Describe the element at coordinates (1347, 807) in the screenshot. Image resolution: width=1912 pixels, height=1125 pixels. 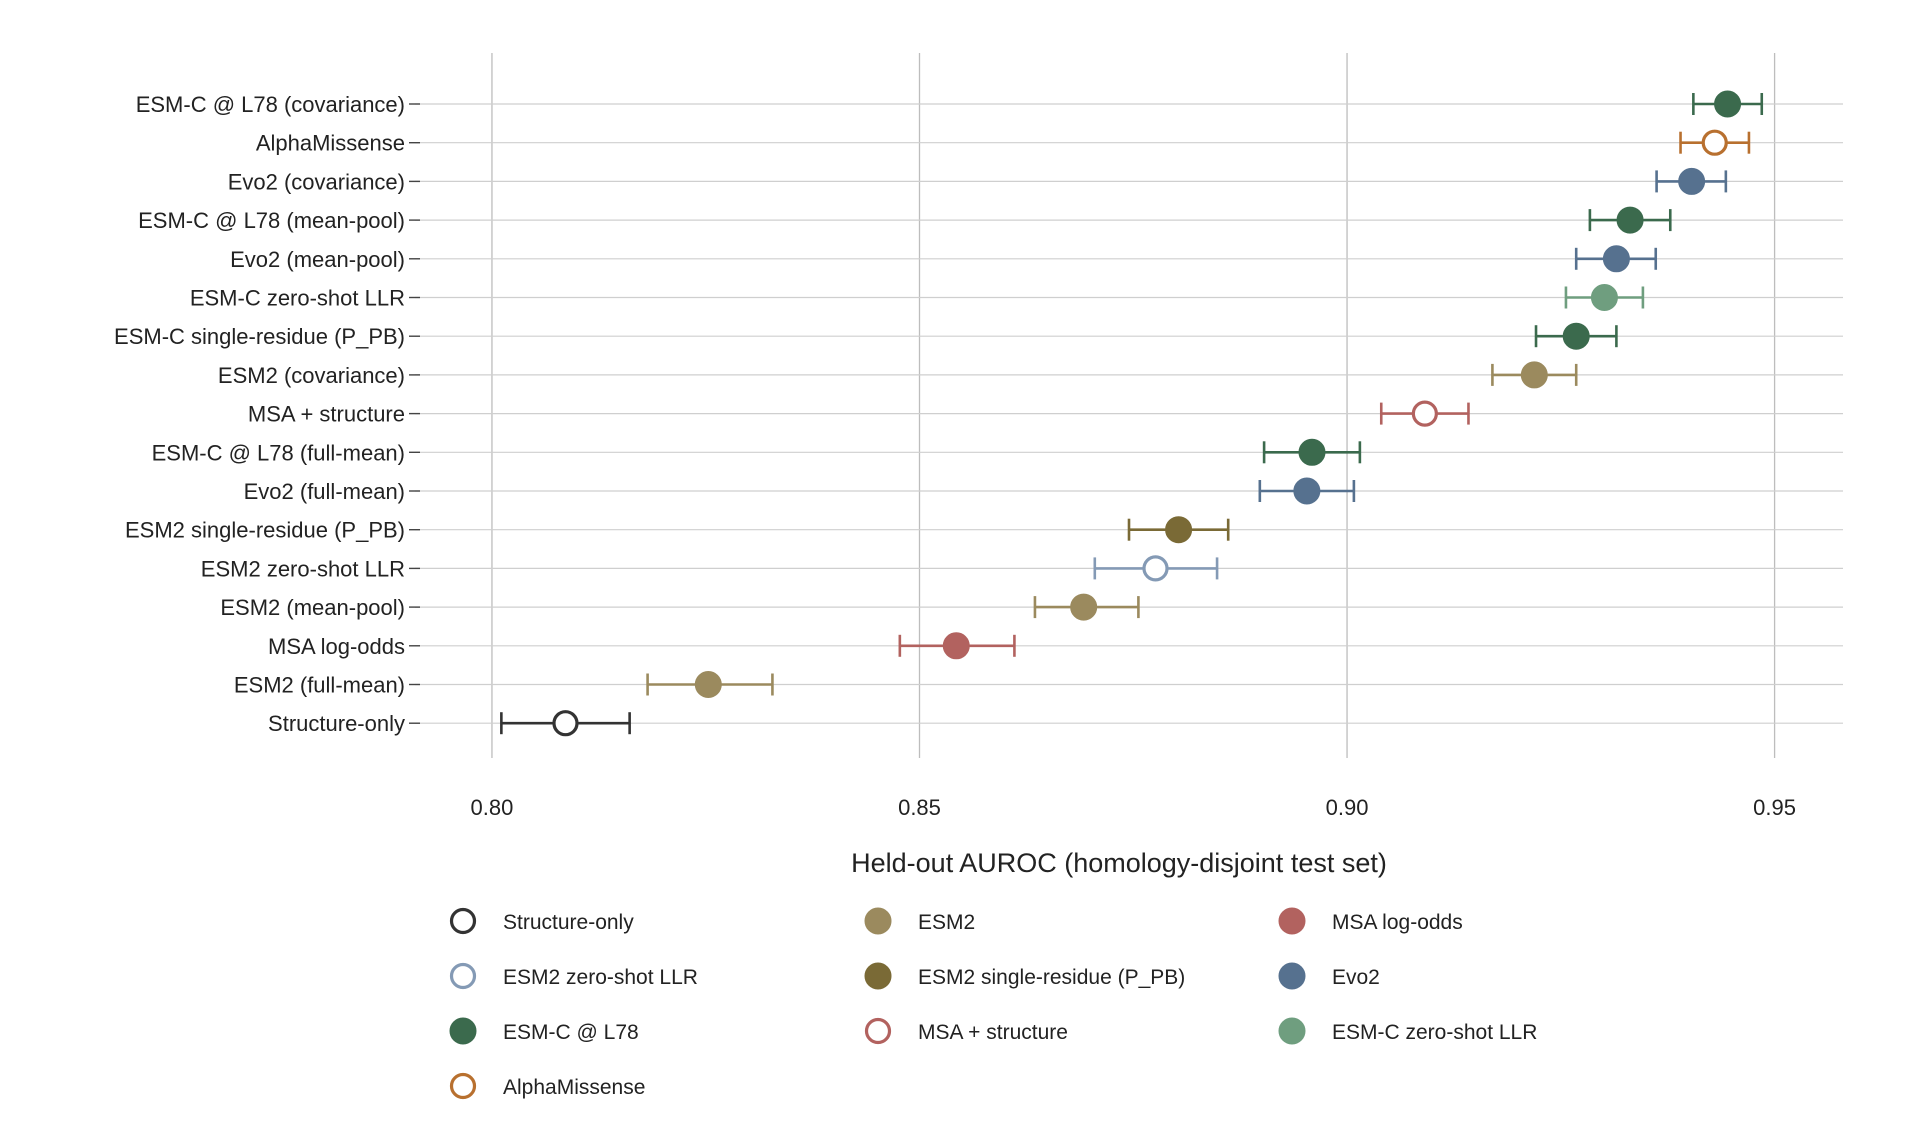
I see `x-tick-label: 0.90` at that location.